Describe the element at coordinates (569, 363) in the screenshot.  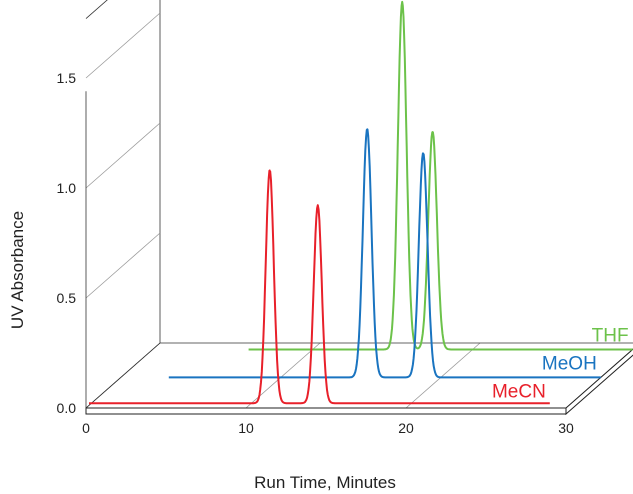
I see `series-label-meoh: MeOH` at that location.